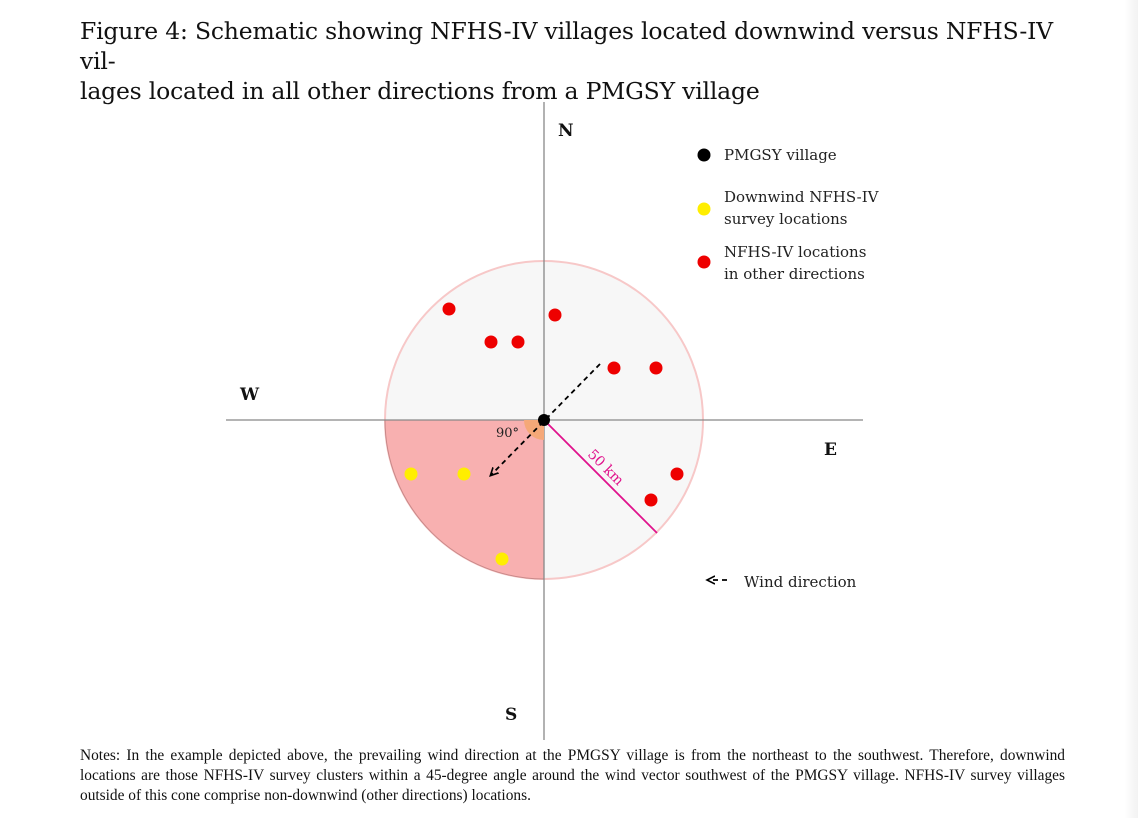 The width and height of the screenshot is (1138, 818). I want to click on legend-downwind-label-1: Downwind NFHS-IV, so click(802, 197).